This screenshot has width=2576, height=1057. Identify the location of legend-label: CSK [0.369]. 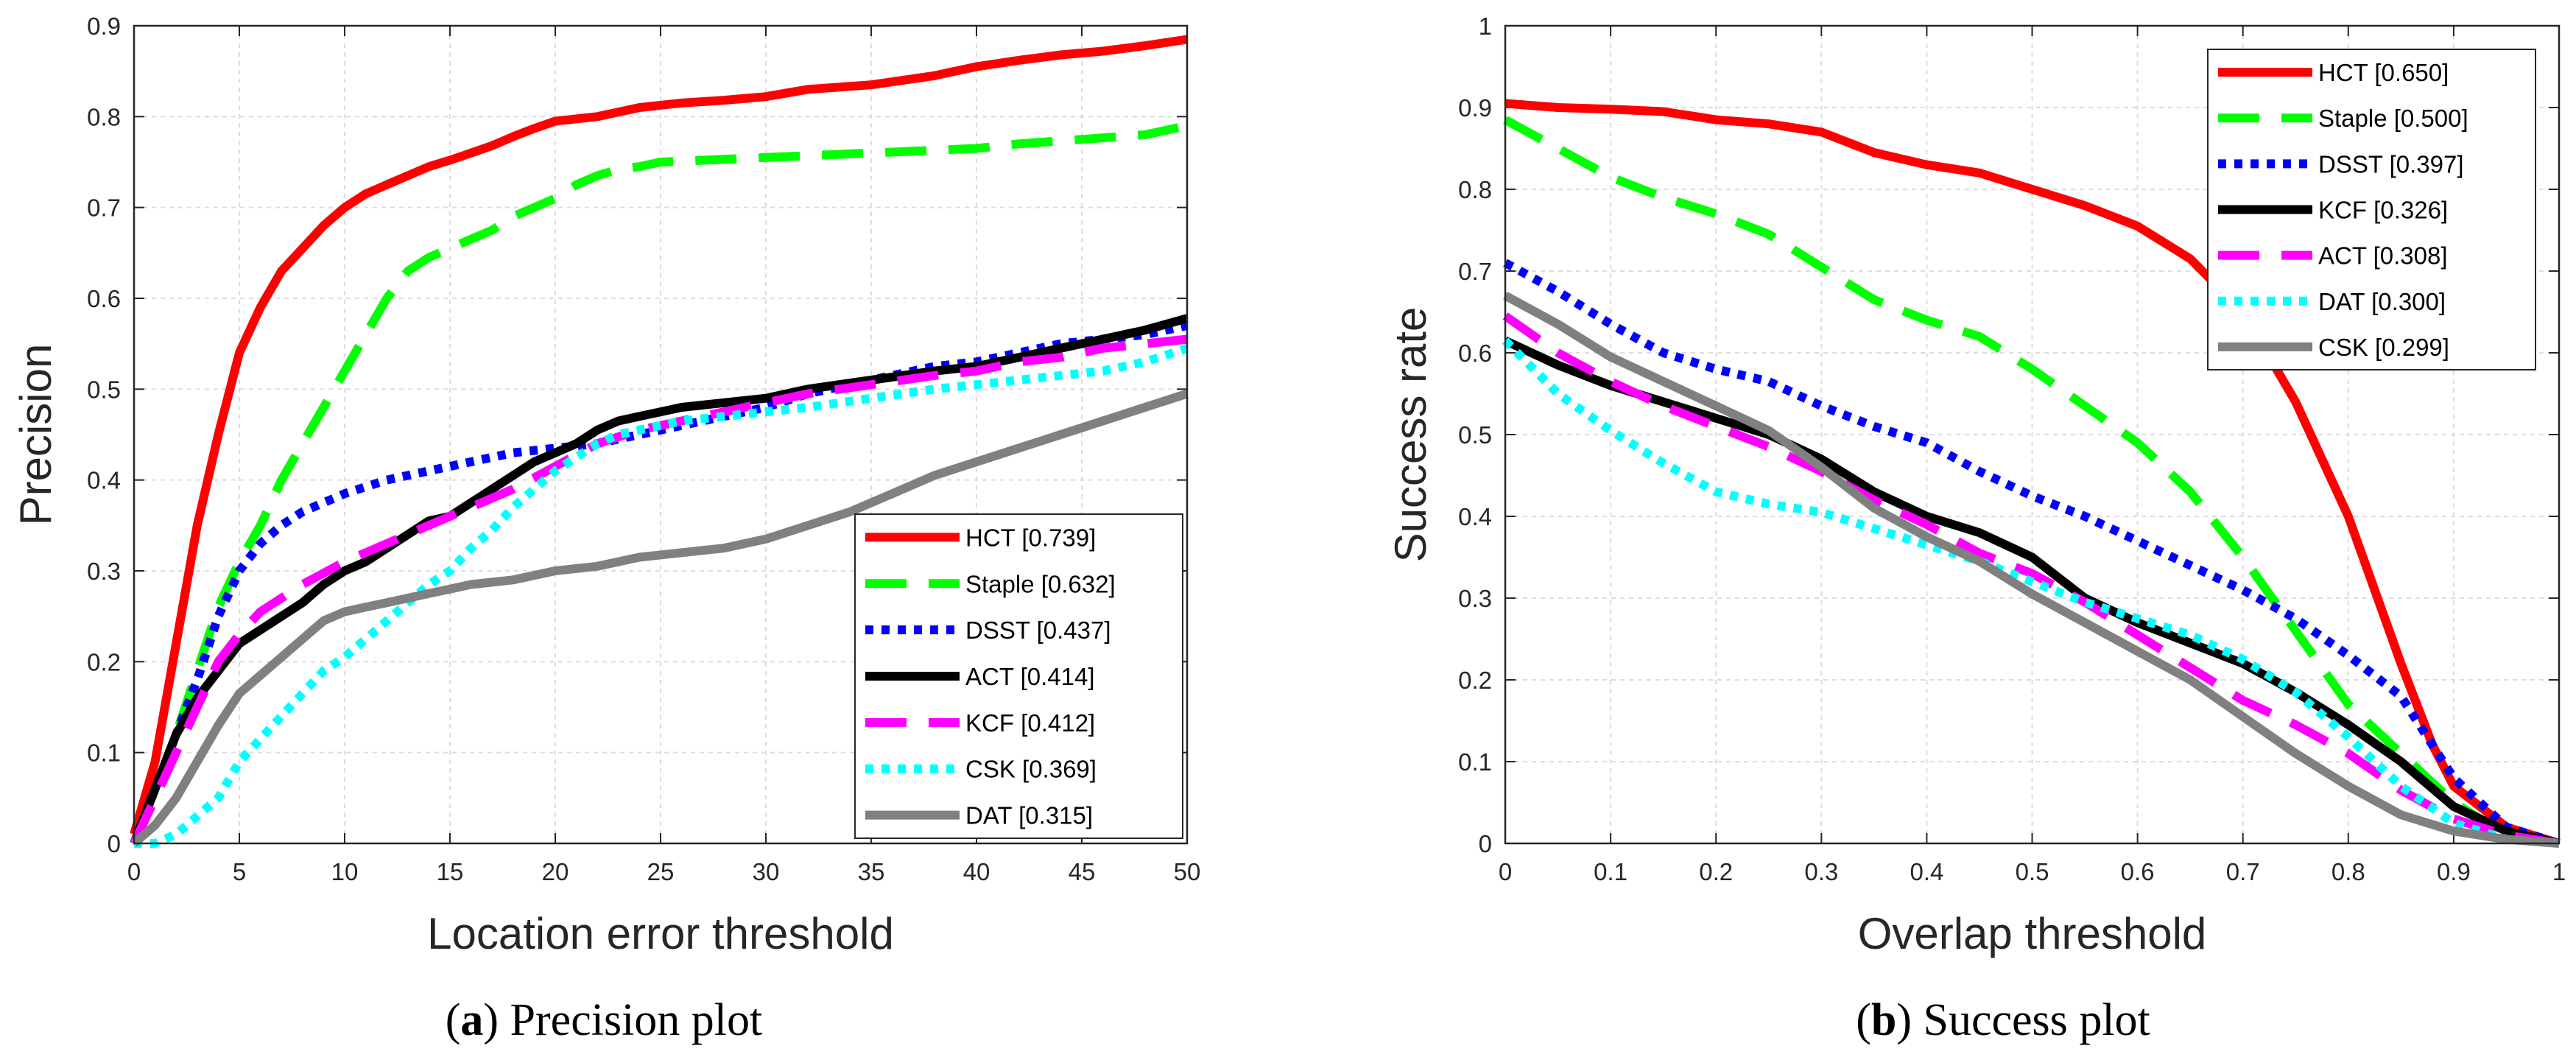
(1031, 770).